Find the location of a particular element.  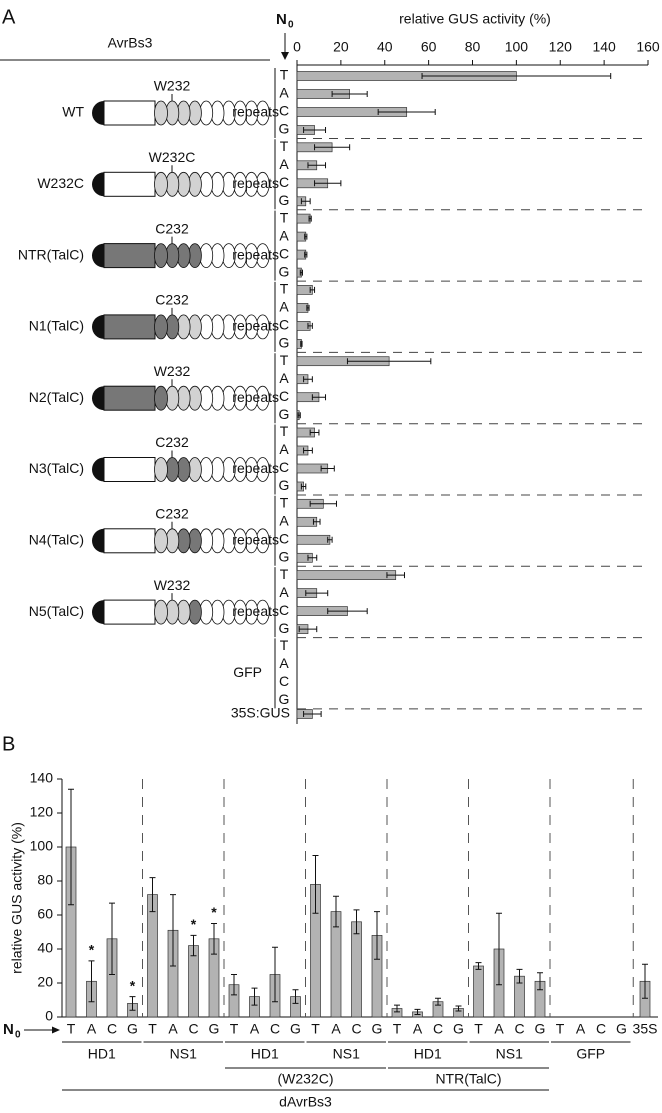

panel-label: A is located at coordinates (9, 17).